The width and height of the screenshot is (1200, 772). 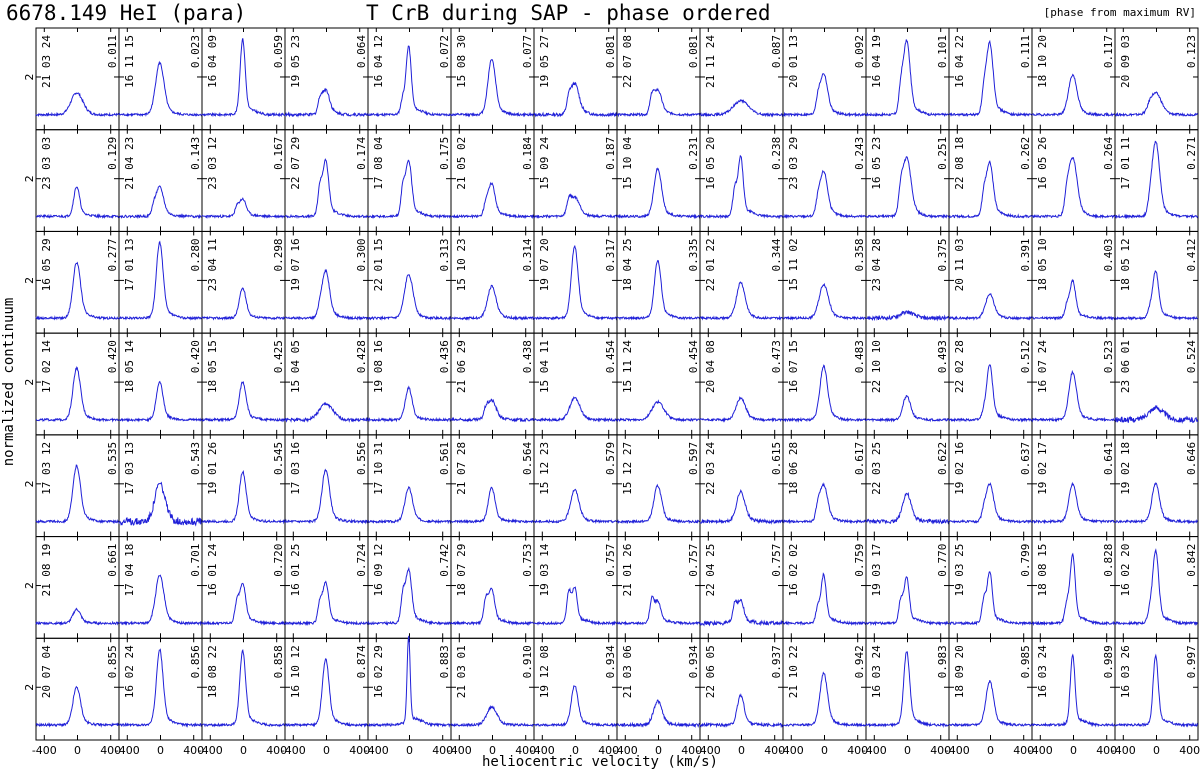 I want to click on panel-date-label: 17 01 11, so click(x=1125, y=163).